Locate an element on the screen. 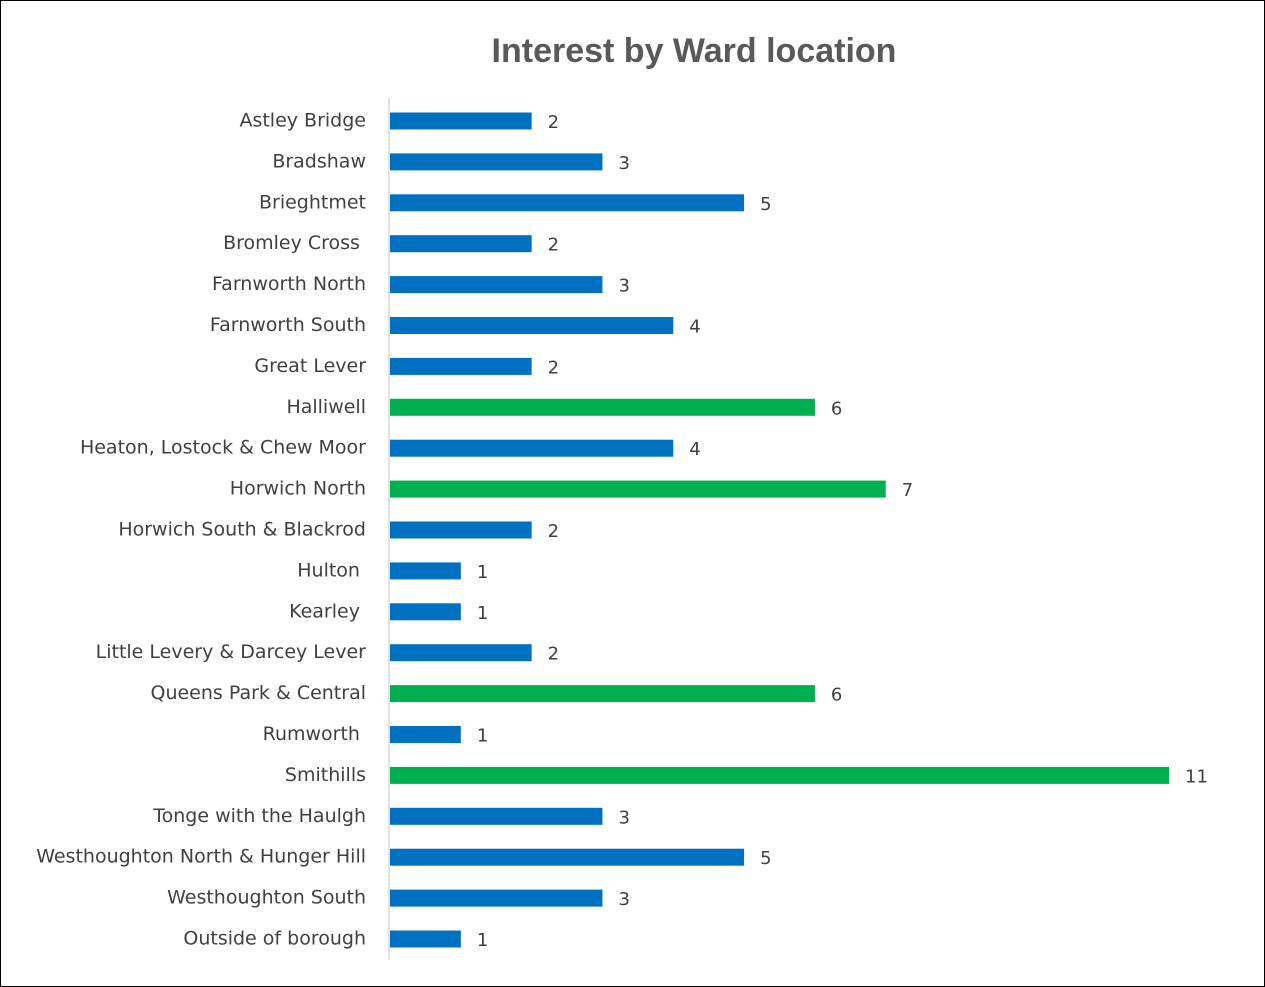 The width and height of the screenshot is (1265, 987). y-tick-label: Tonge with the Haulgh is located at coordinates (259, 816).